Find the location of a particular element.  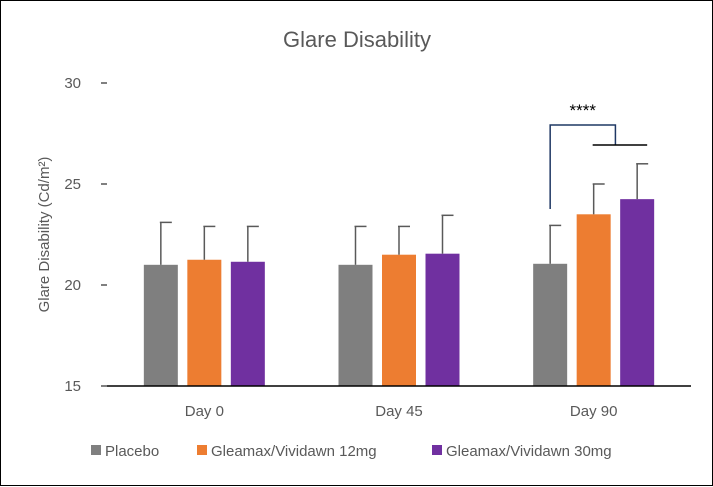

x-tick-label: Day 0 is located at coordinates (204, 411).